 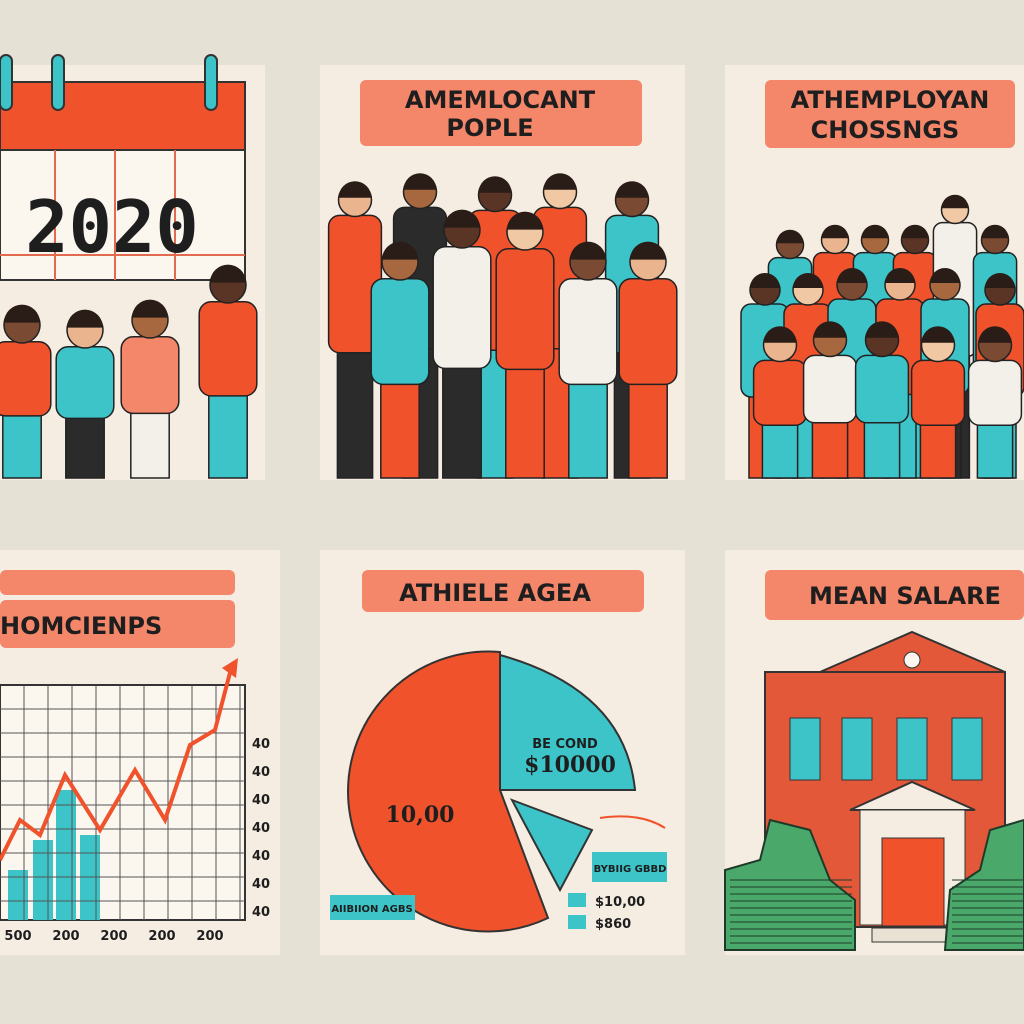 I want to click on panel-title: CHOSSNGS, so click(x=885, y=130).